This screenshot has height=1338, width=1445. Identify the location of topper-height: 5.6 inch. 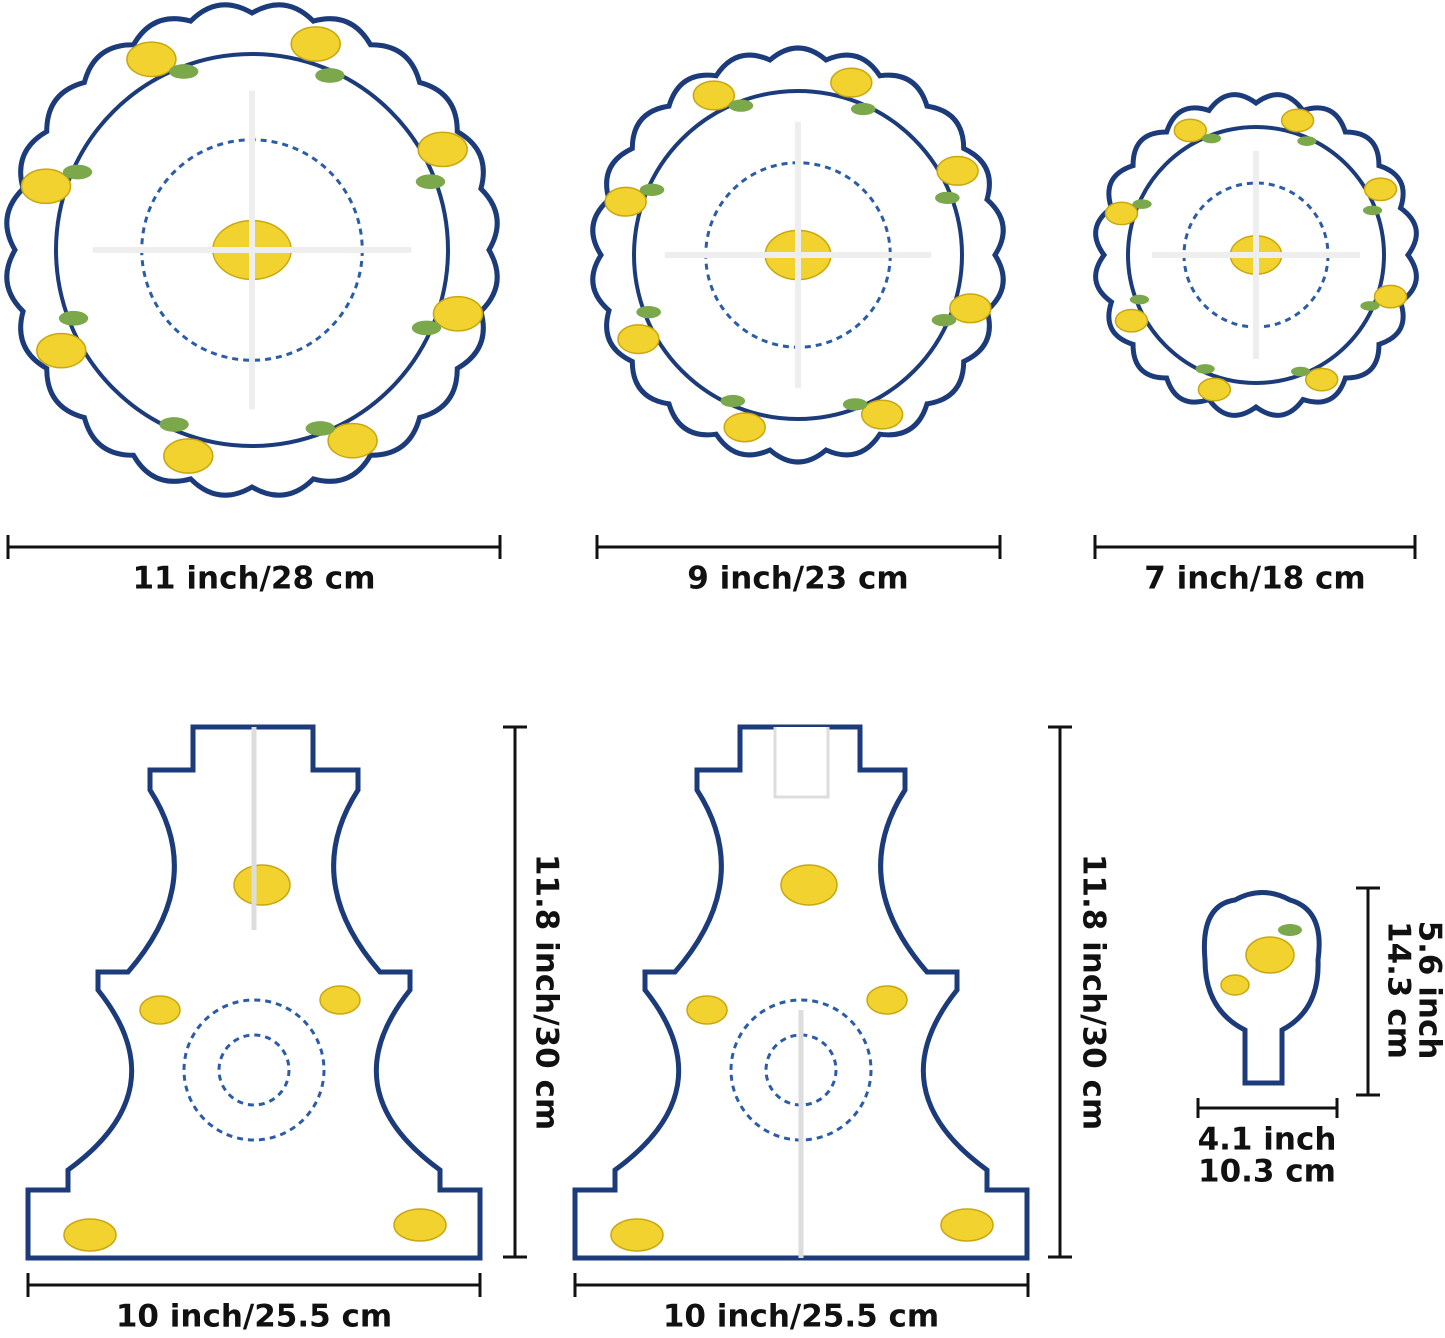
(1428, 990).